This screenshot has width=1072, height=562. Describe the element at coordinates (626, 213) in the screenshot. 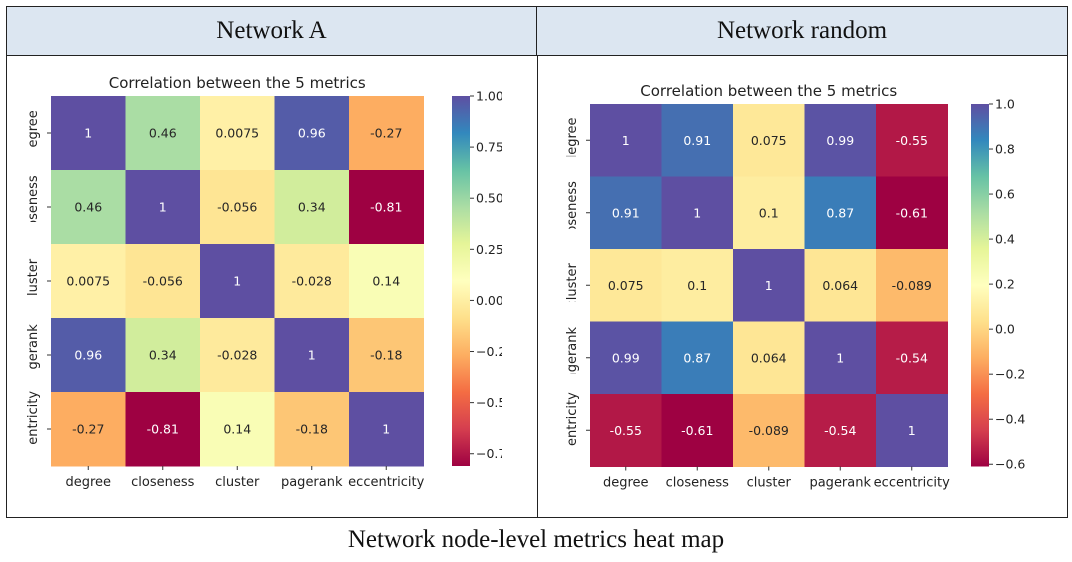

I see `b-cell-r1-c0` at that location.